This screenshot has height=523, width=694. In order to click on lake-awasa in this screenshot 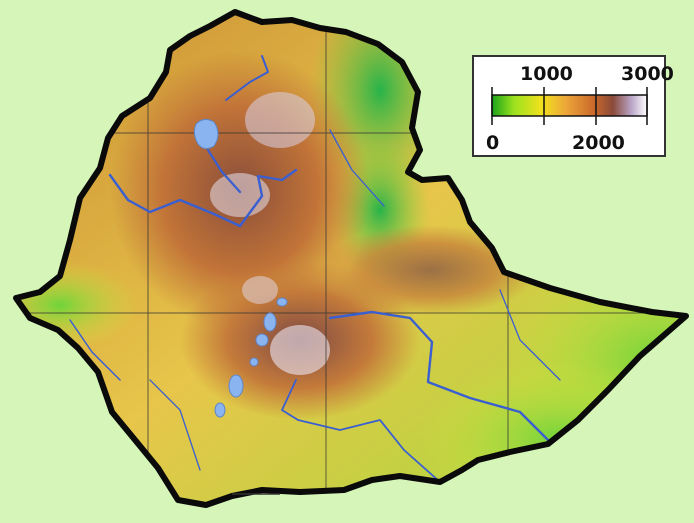, I will do `click(254, 362)`.